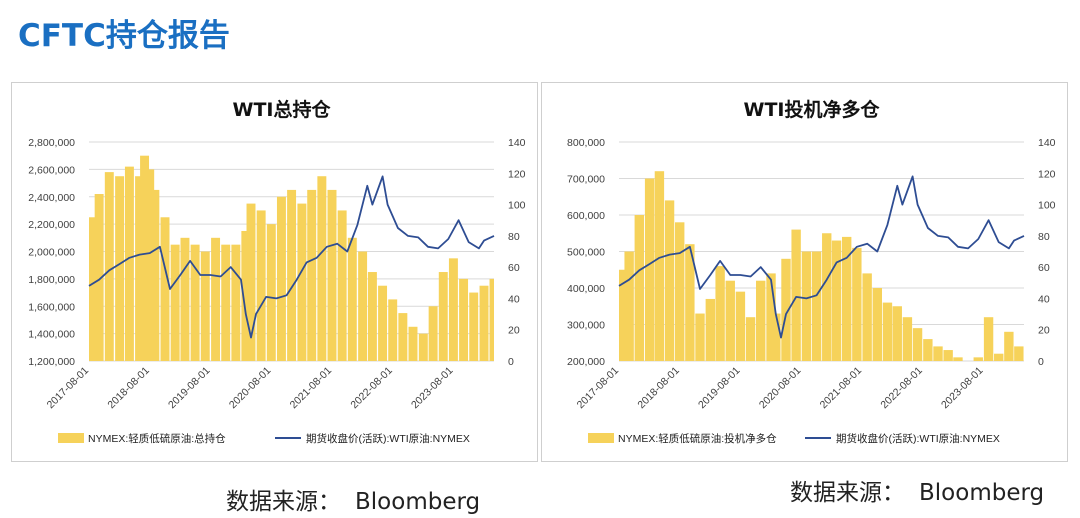 This screenshot has width=1080, height=518. Describe the element at coordinates (353, 499) in the screenshot. I see `data-source-left: 数据来源： Bloomberg` at that location.